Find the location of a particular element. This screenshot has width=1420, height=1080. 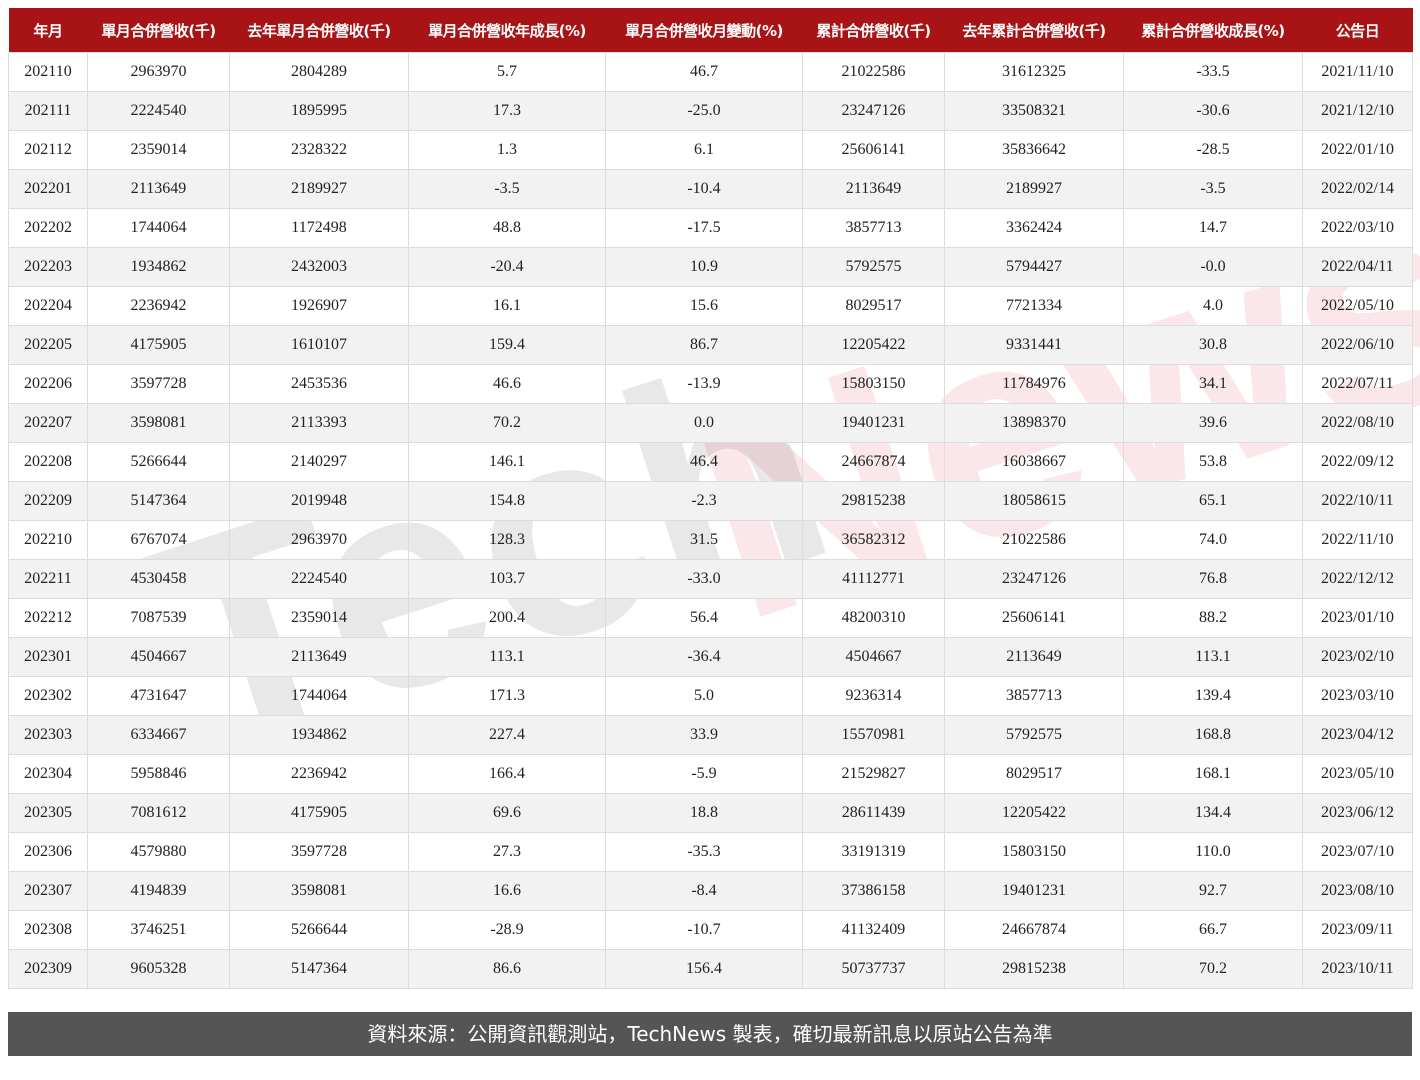

cell-month: 202305 is located at coordinates (48, 813).